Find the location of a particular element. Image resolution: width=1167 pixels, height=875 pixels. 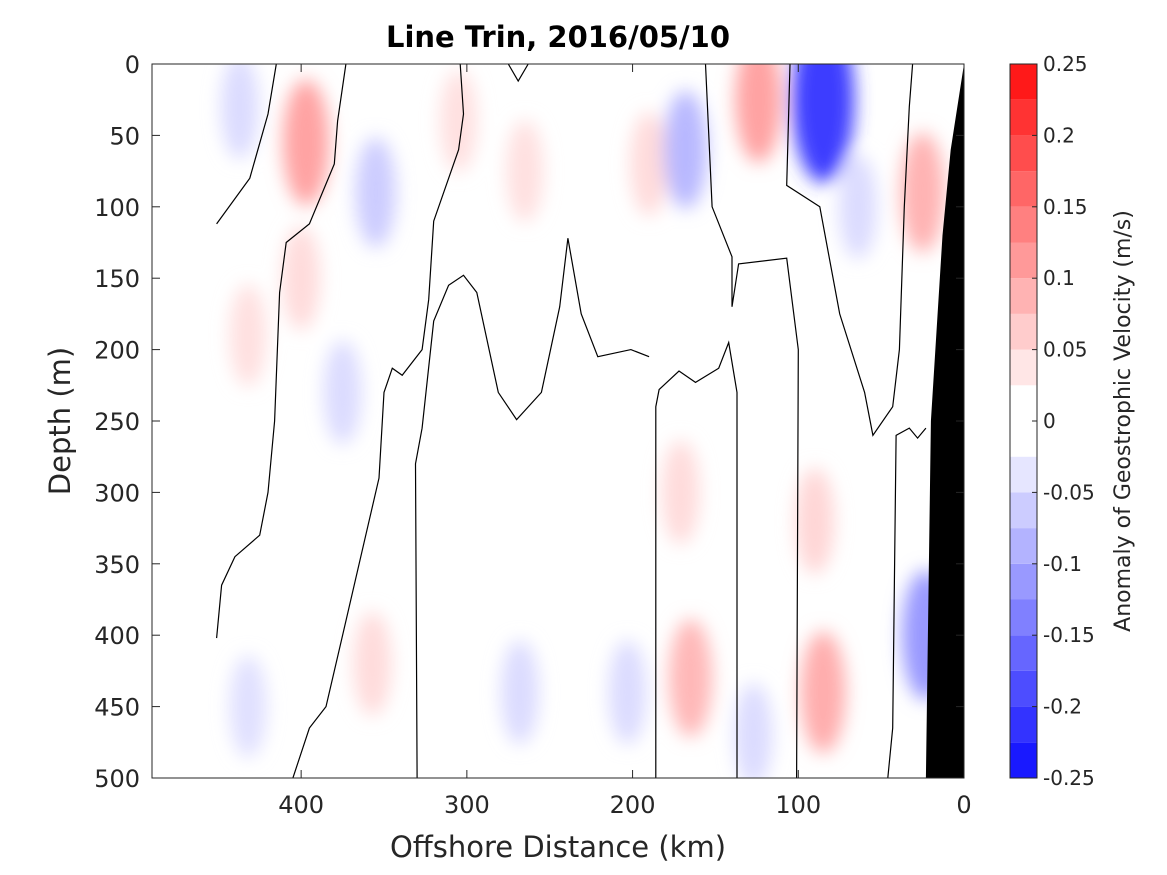

colorbar-tick-label: -0.1 is located at coordinates (1062, 564).